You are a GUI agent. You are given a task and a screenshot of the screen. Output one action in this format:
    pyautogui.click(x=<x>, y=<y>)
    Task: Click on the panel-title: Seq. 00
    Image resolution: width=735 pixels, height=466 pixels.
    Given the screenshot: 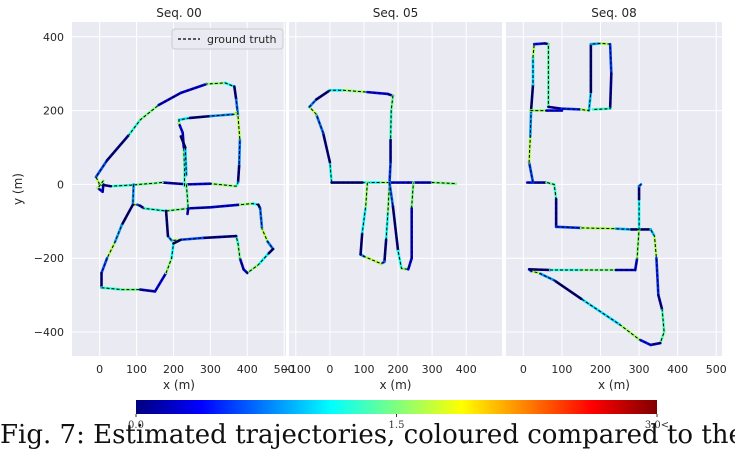 What is the action you would take?
    pyautogui.click(x=179, y=13)
    